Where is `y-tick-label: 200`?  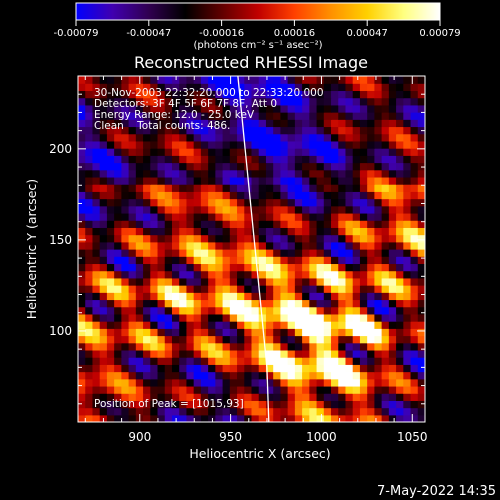
y-tick-label: 200 is located at coordinates (60, 149).